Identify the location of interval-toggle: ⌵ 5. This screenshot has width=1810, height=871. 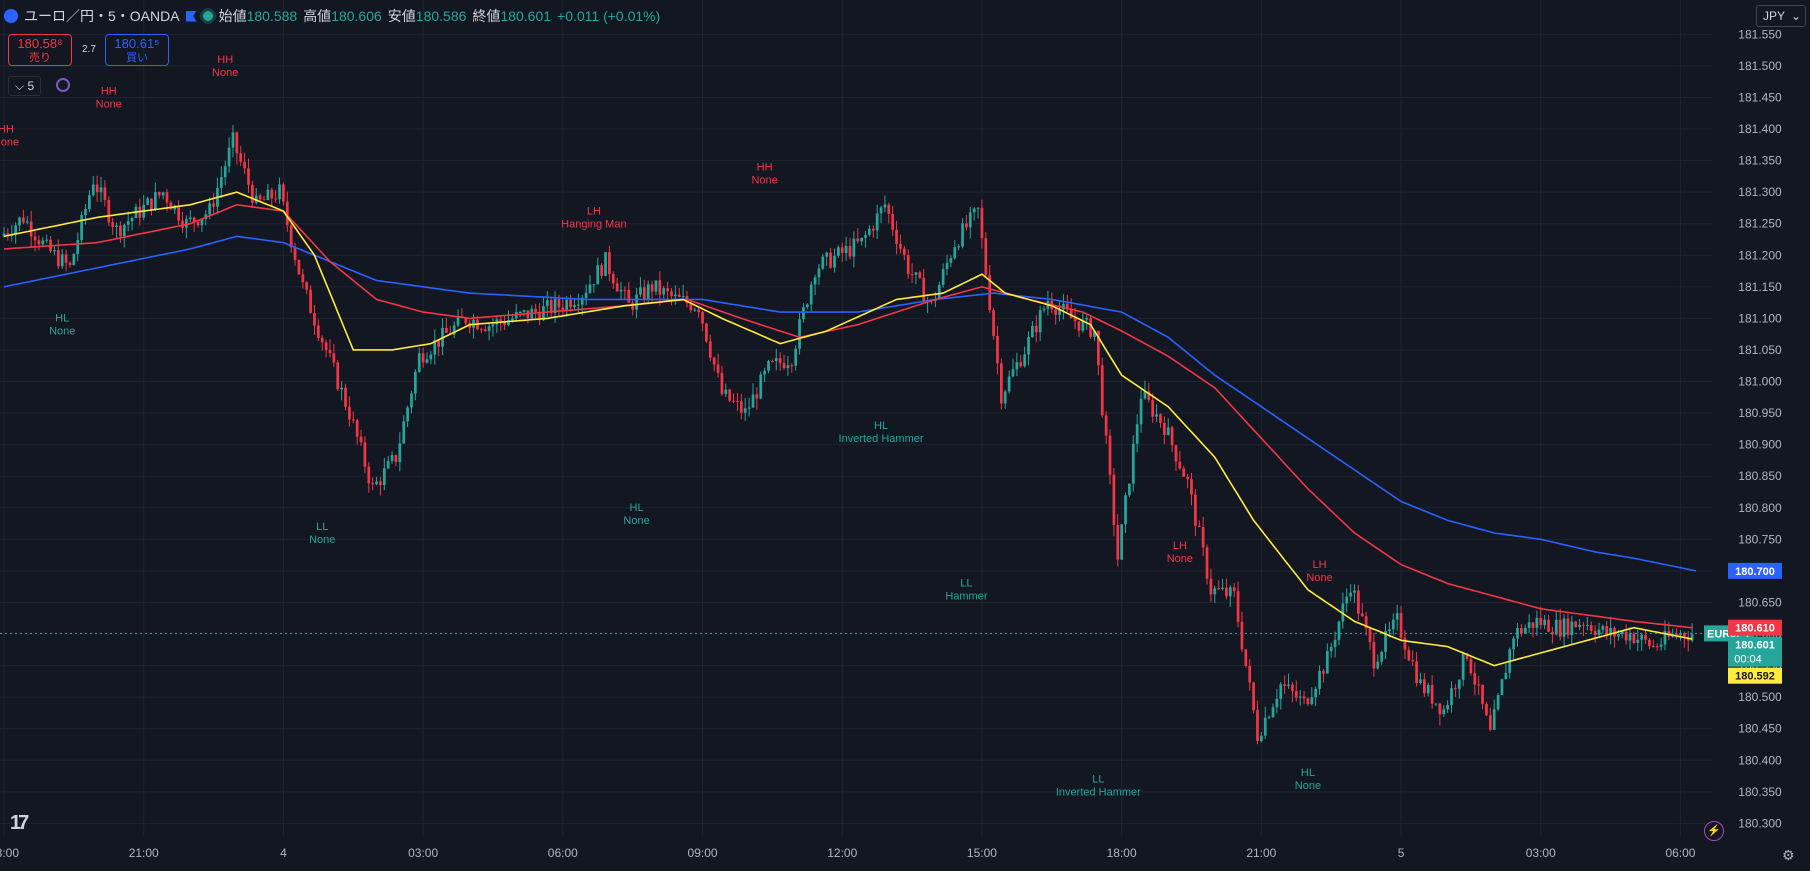
(25, 86).